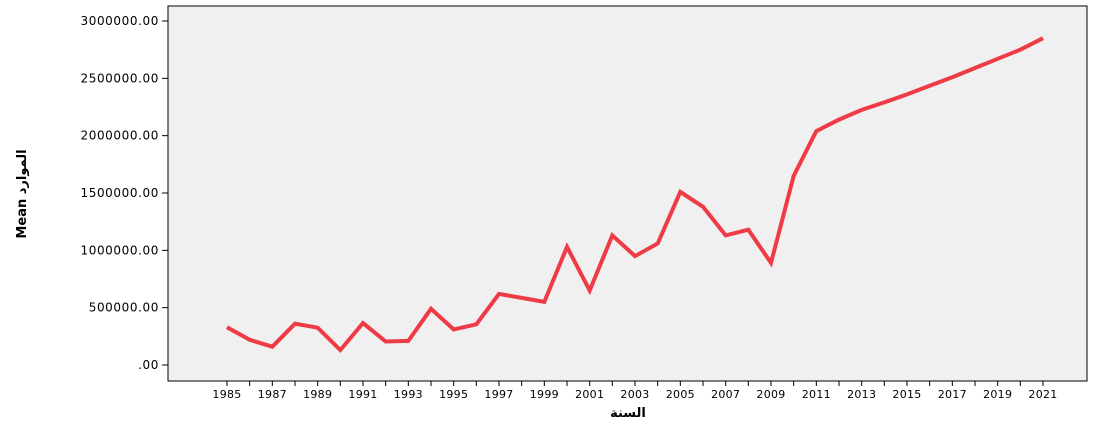 This screenshot has height=423, width=1096. I want to click on y-tick-label: 500000.00, so click(124, 308).